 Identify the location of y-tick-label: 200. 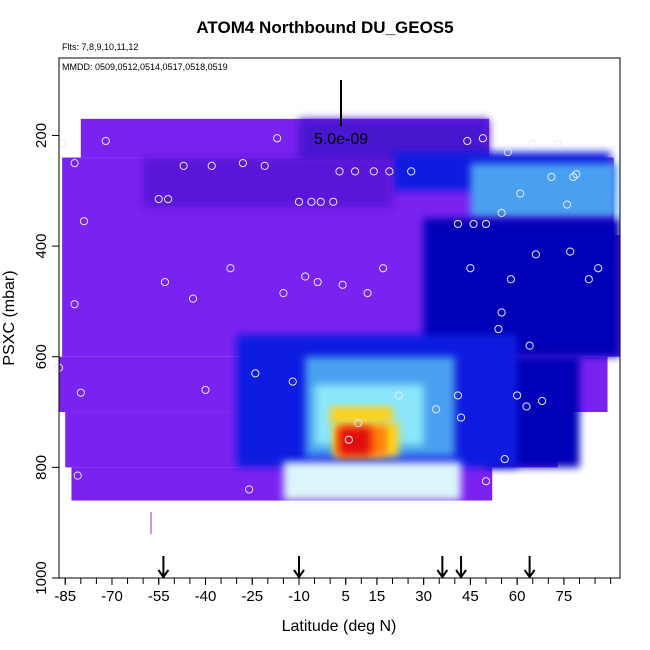
(41, 135).